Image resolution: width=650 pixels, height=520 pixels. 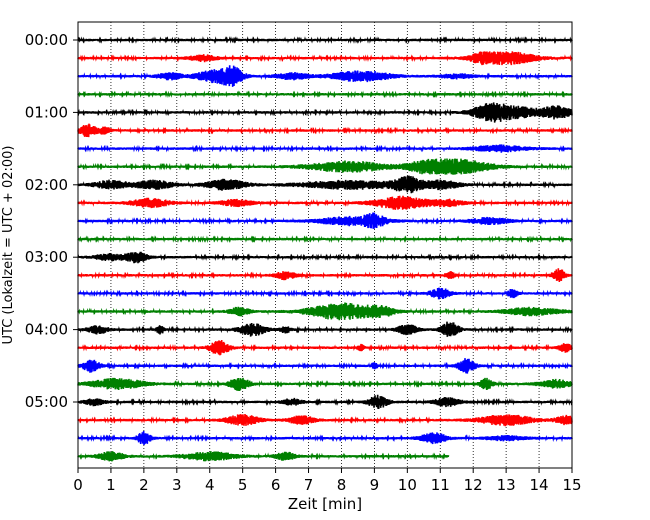 What do you see at coordinates (342, 485) in the screenshot?
I see `x-tick-label: 8` at bounding box center [342, 485].